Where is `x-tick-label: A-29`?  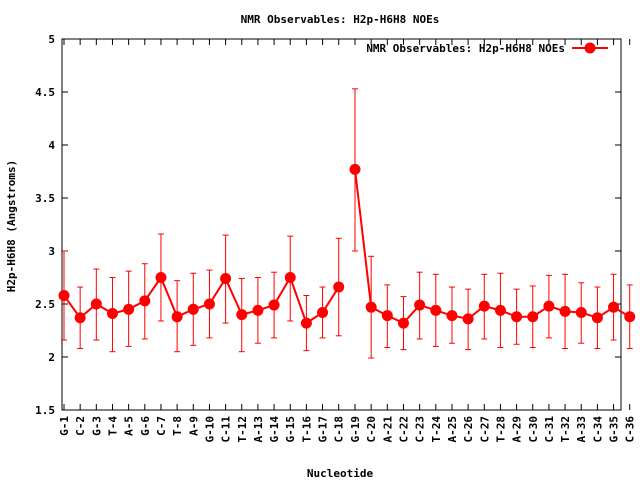
x-tick-label: A-29 is located at coordinates (517, 429).